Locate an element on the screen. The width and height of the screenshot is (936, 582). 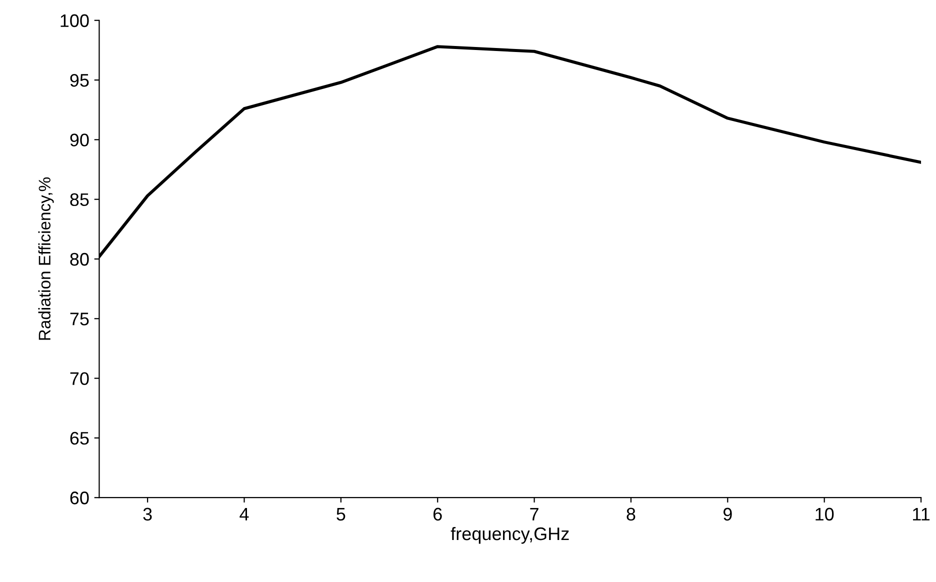
x-axis-title: frequency,GHz is located at coordinates (509, 535).